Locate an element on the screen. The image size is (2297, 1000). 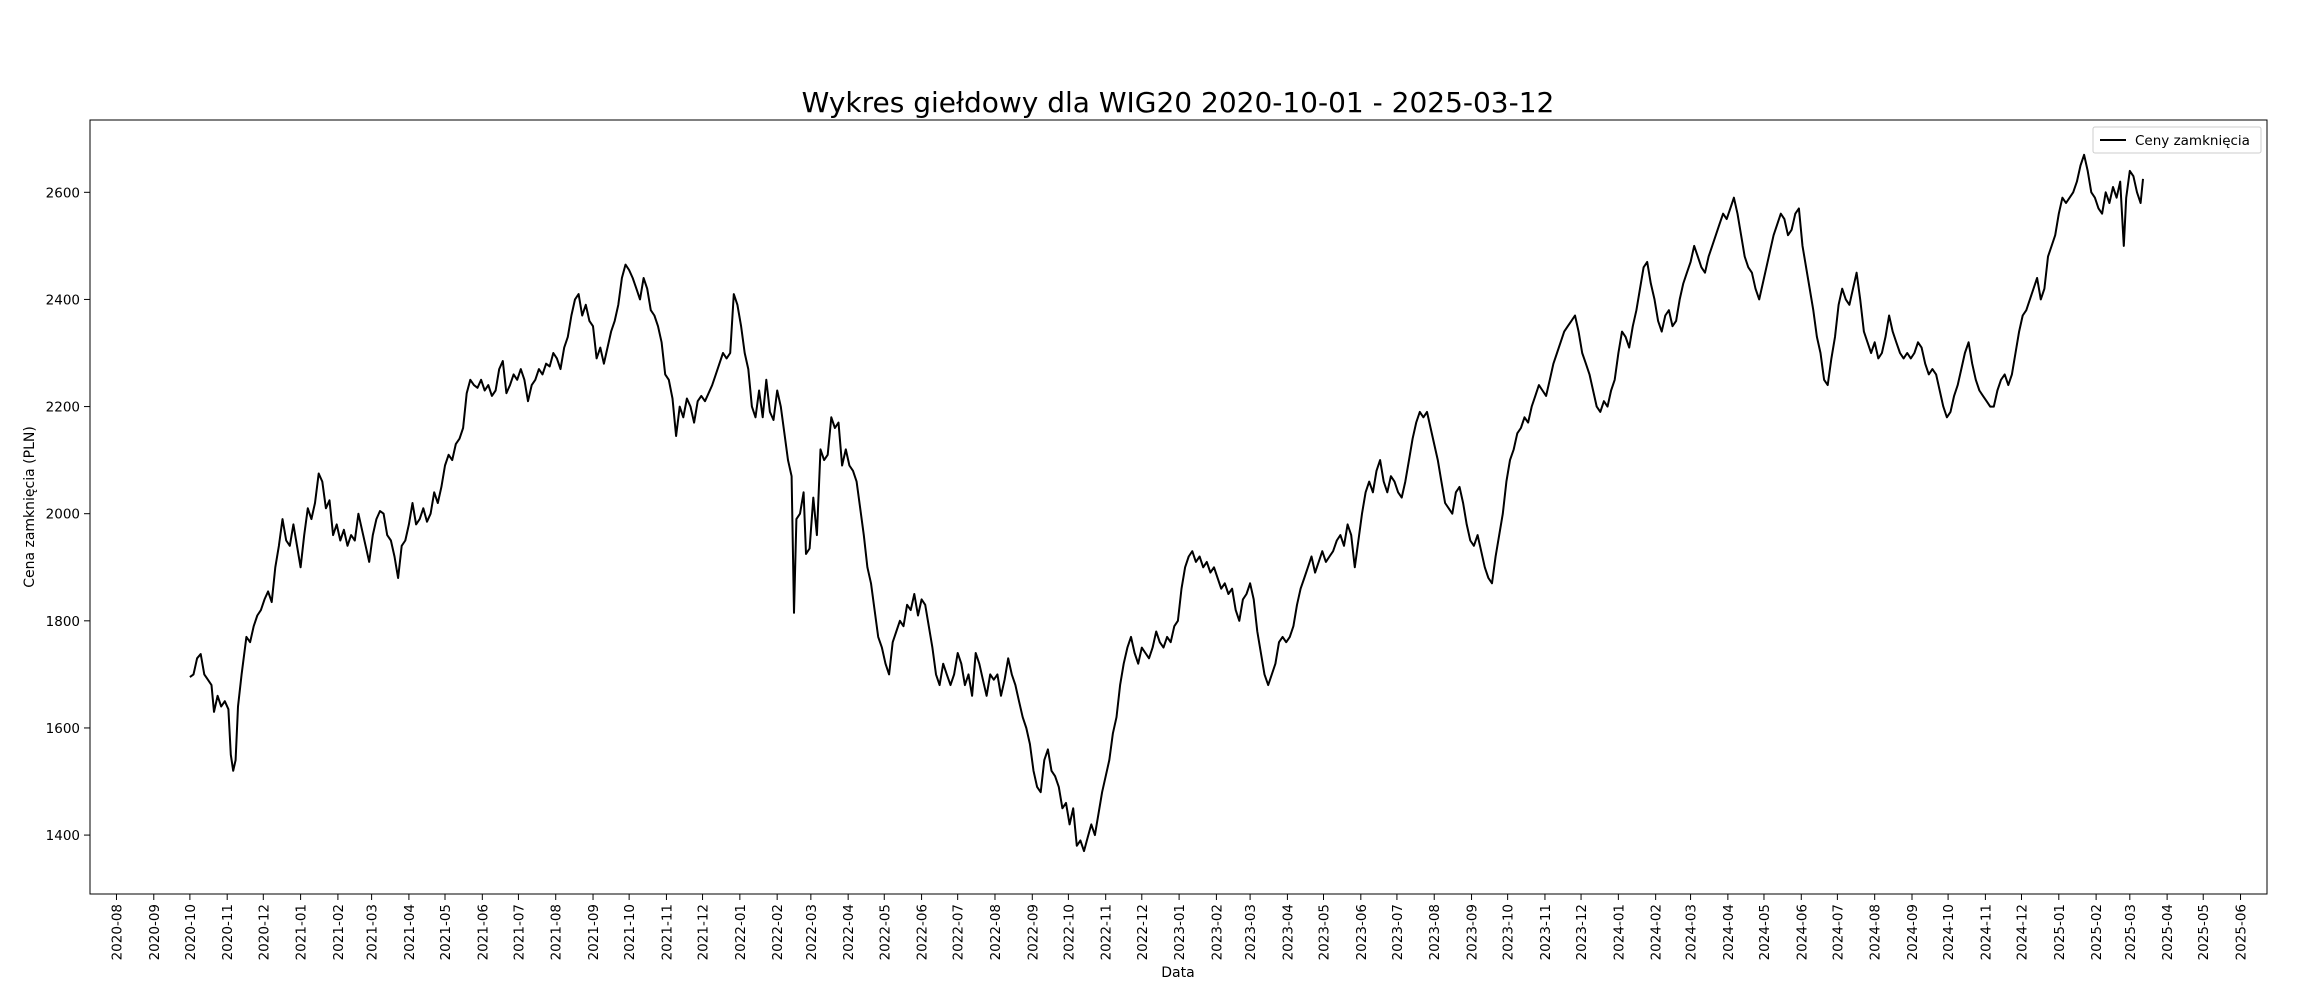
x-tick-label: 2022-05 is located at coordinates (885, 932).